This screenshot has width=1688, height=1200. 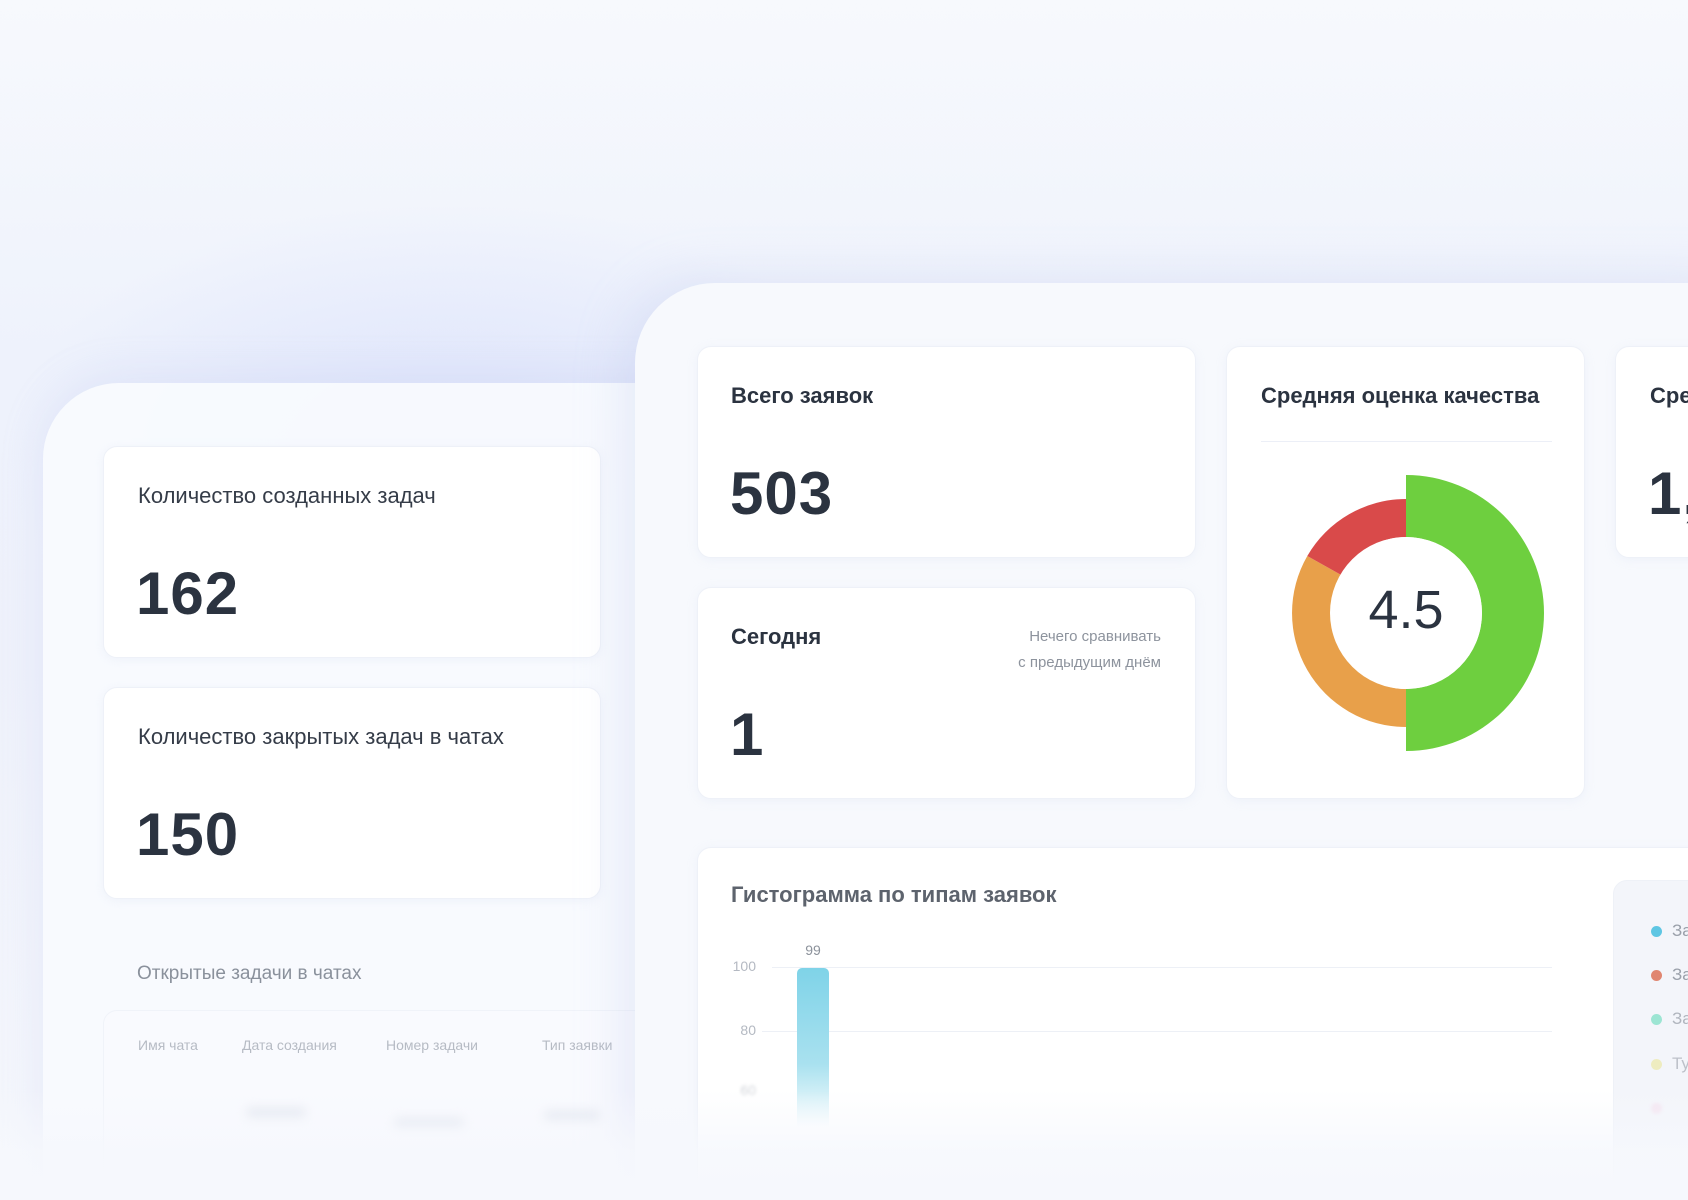 What do you see at coordinates (352, 552) in the screenshot?
I see `created-tasks-card: Количество созданных задач 162` at bounding box center [352, 552].